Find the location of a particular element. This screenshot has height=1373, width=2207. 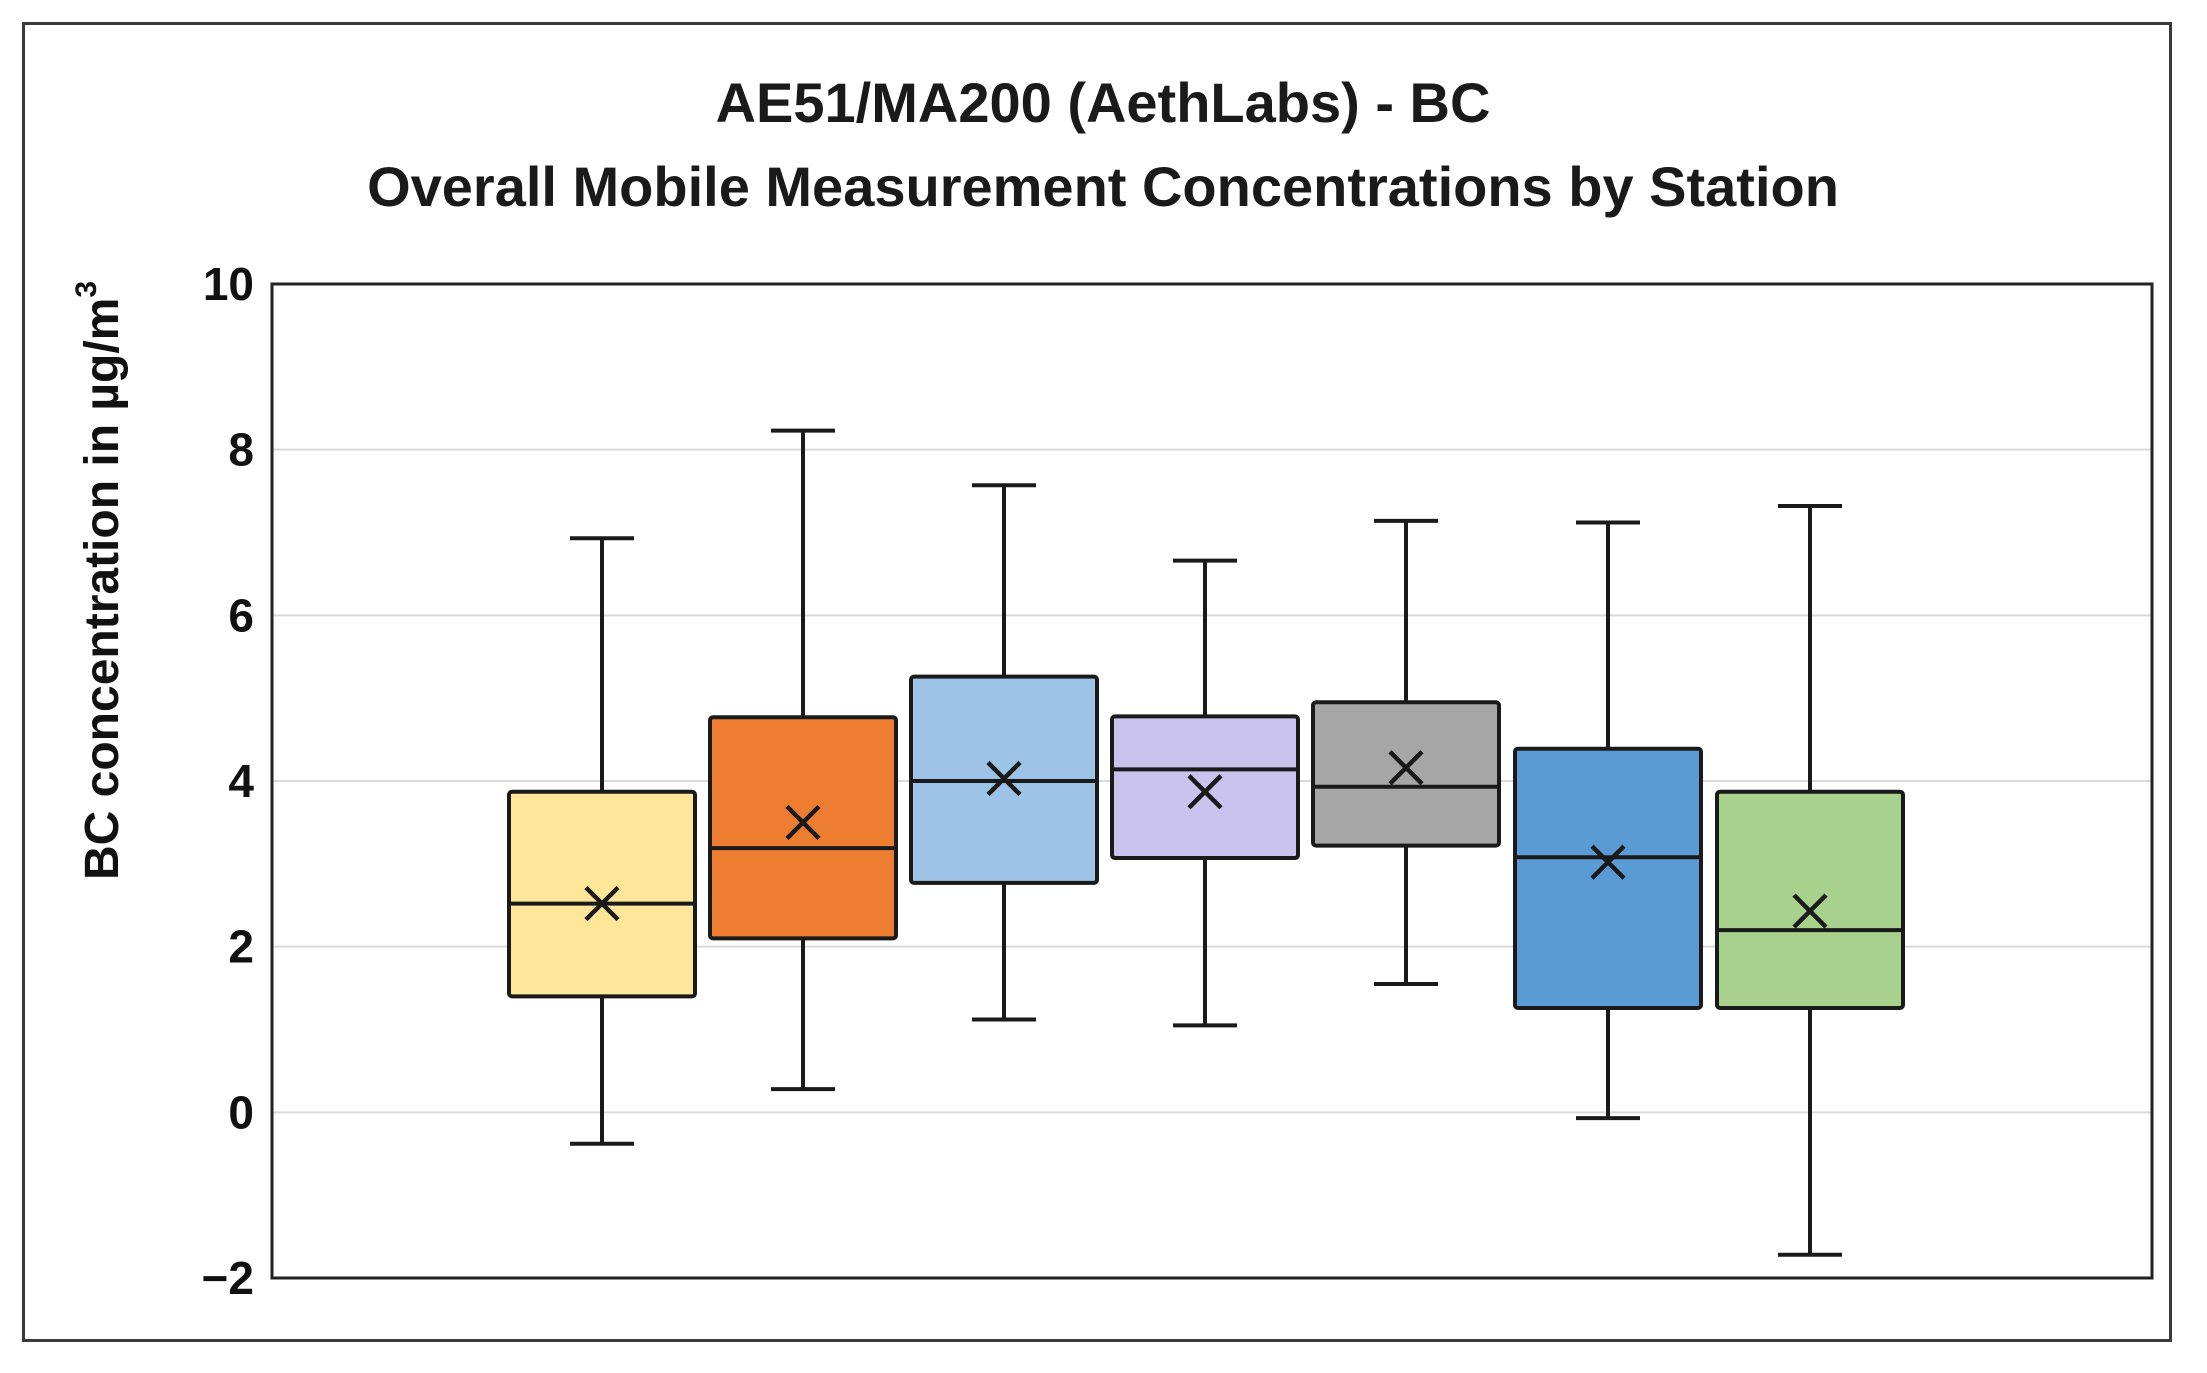

y-tick-labels: −2 0 2 4 6 8 10 is located at coordinates (228, 781).